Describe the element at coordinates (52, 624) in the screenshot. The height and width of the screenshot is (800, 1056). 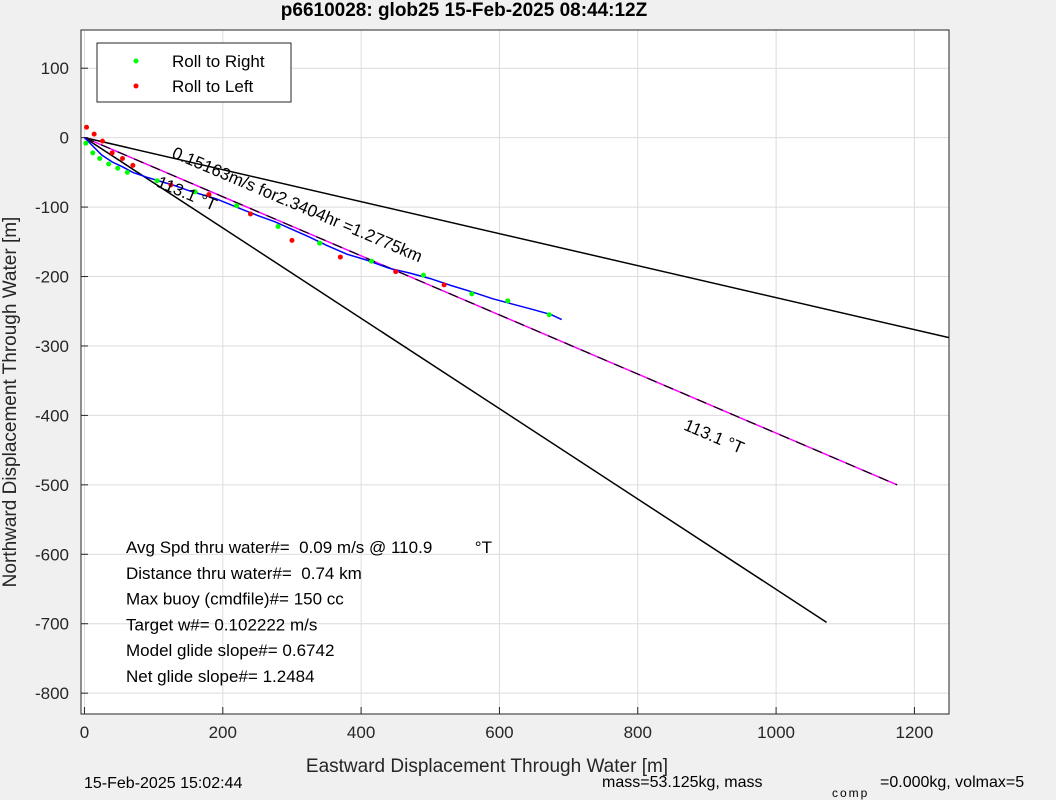
I see `y-tick-label: -700` at that location.